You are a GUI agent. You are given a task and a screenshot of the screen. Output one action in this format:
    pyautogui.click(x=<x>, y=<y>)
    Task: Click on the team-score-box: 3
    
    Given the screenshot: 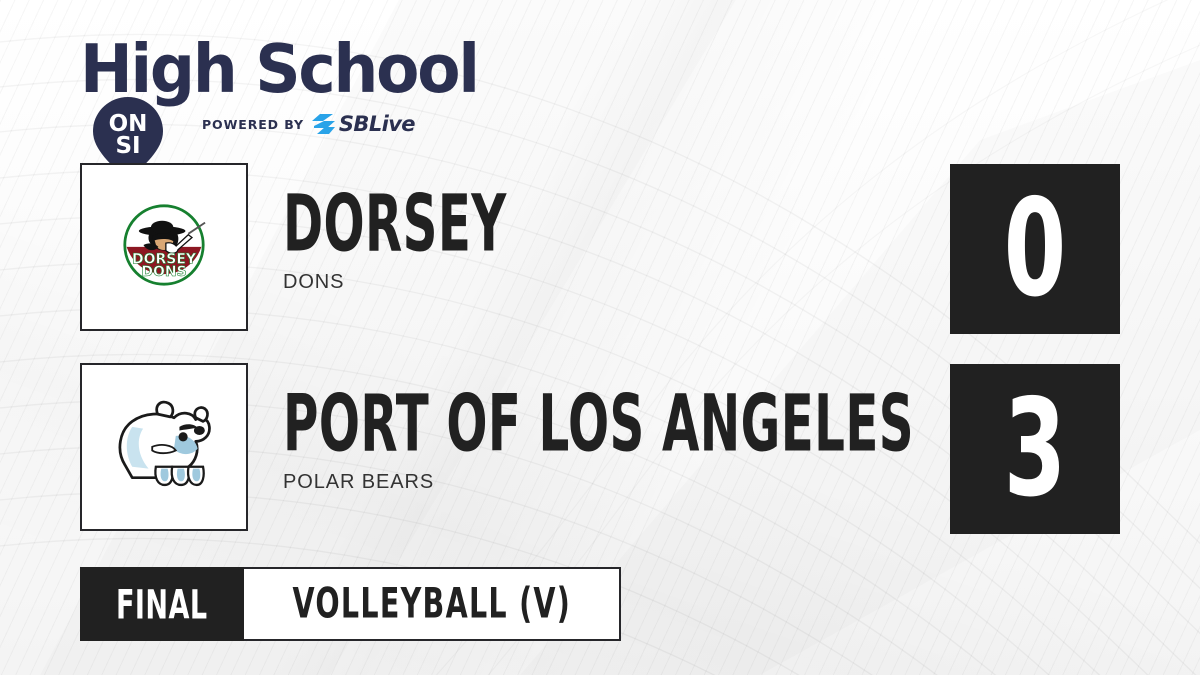 What is the action you would take?
    pyautogui.click(x=1035, y=449)
    